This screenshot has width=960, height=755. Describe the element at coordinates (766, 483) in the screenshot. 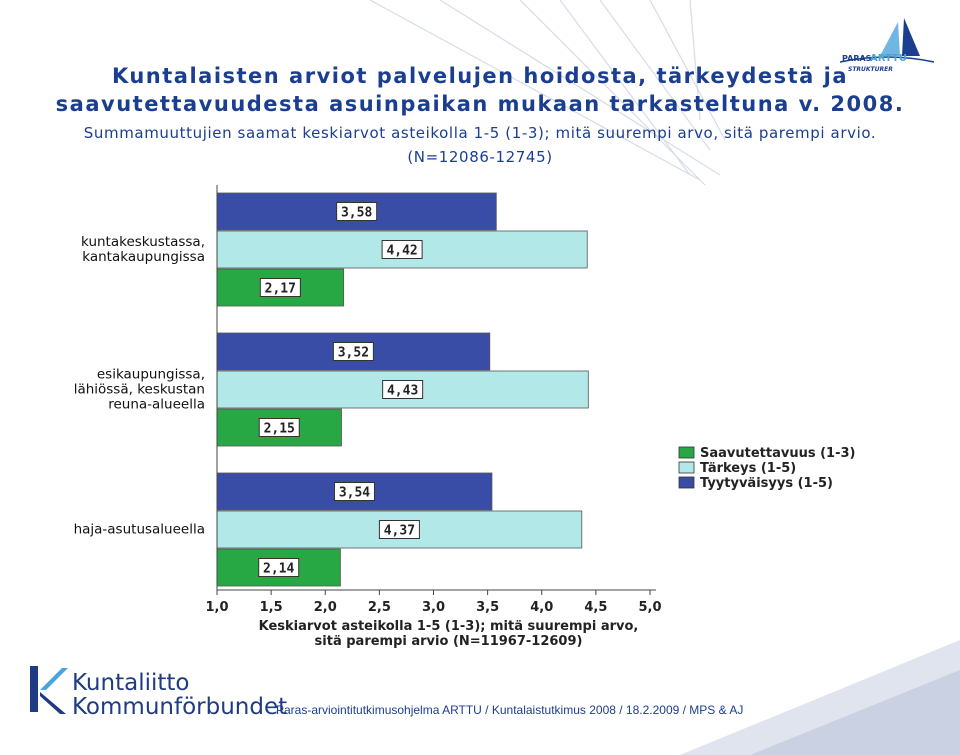

I see `legend-label: Tyytyväisyys (1-5)` at that location.